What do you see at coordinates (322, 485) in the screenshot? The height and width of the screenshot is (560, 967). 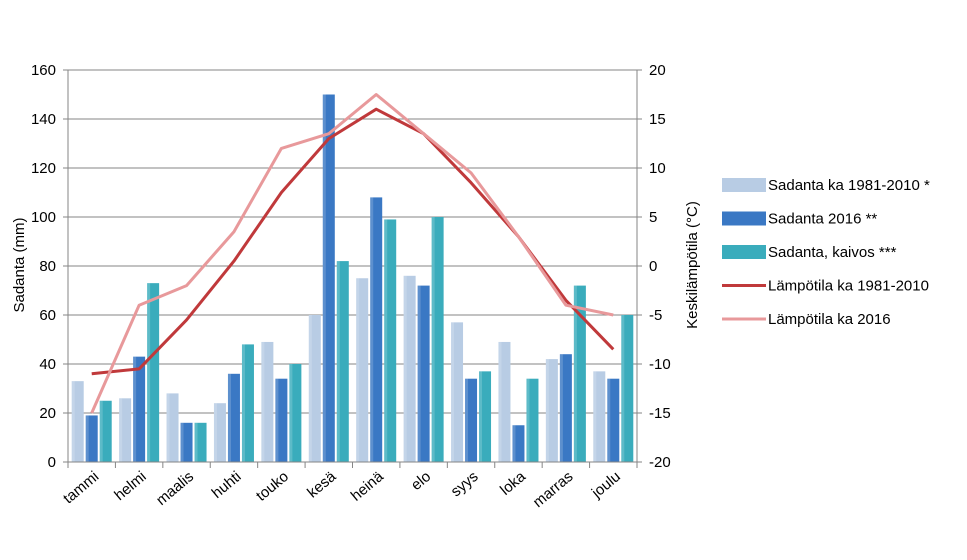 I see `x-tick-label: kesä` at bounding box center [322, 485].